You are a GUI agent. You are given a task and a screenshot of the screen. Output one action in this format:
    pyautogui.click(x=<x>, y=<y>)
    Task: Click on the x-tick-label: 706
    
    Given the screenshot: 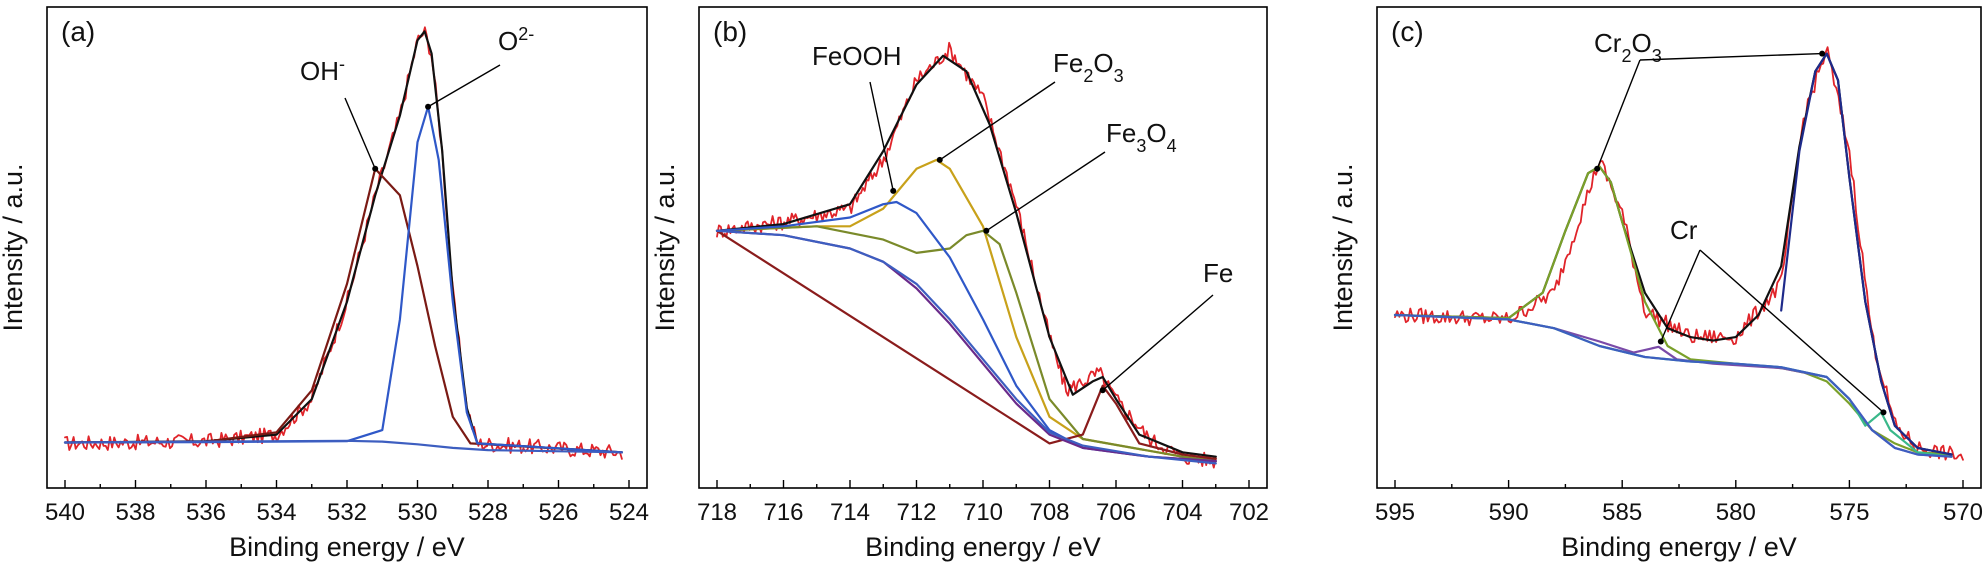 What is the action you would take?
    pyautogui.click(x=1116, y=512)
    